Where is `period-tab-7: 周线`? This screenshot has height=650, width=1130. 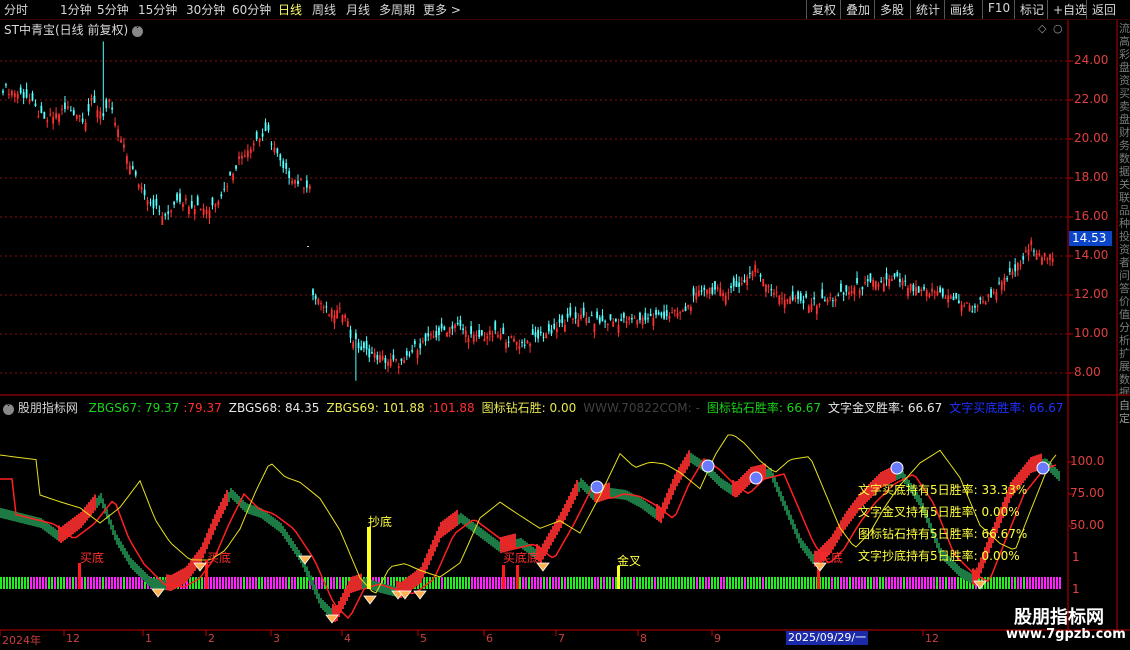
period-tab-7: 周线 is located at coordinates (324, 10).